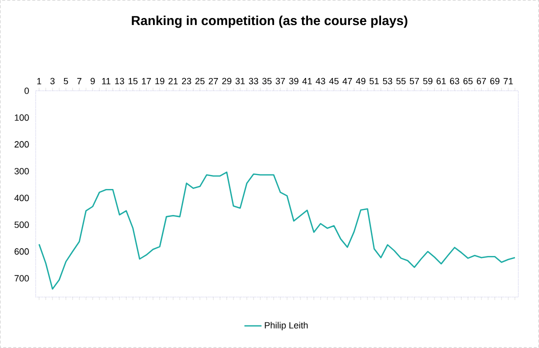 This screenshot has height=348, width=539. What do you see at coordinates (280, 81) in the screenshot?
I see `x-tick-label: 37` at bounding box center [280, 81].